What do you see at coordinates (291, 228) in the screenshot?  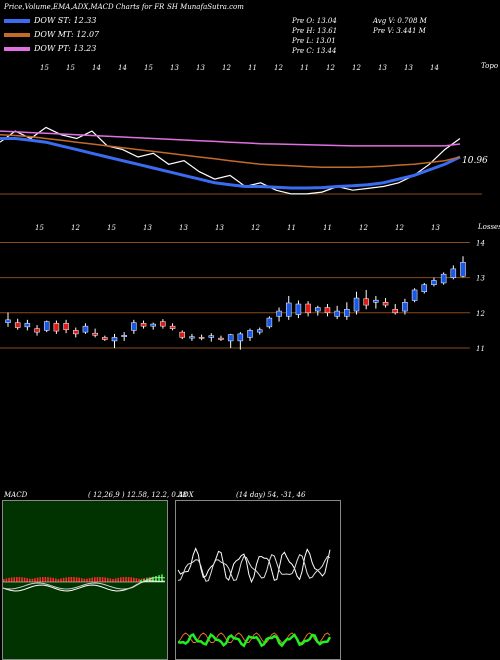 I see `price-date-label: 11` at bounding box center [291, 228].